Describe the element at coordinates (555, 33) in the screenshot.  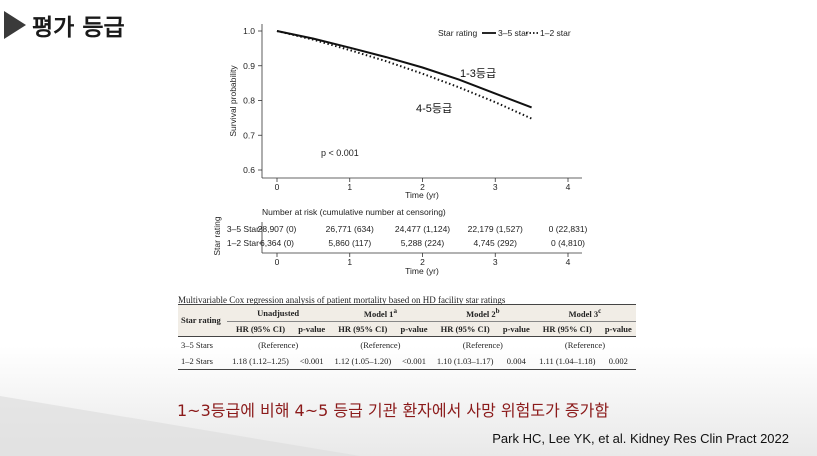
I see `legend-label-1-2: 1–2 star` at that location.